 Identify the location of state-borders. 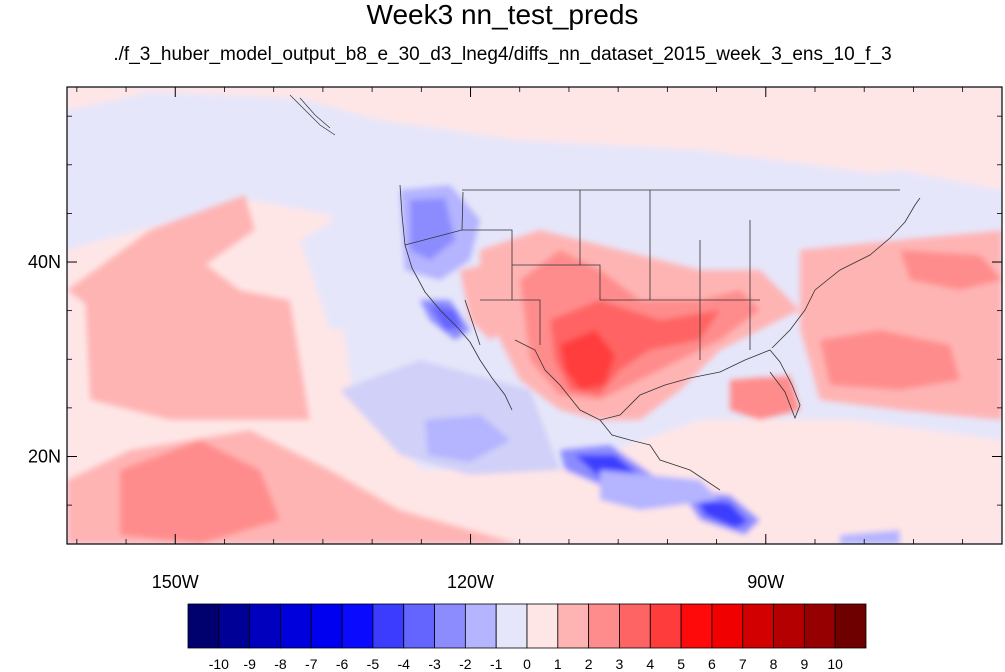
(652, 274).